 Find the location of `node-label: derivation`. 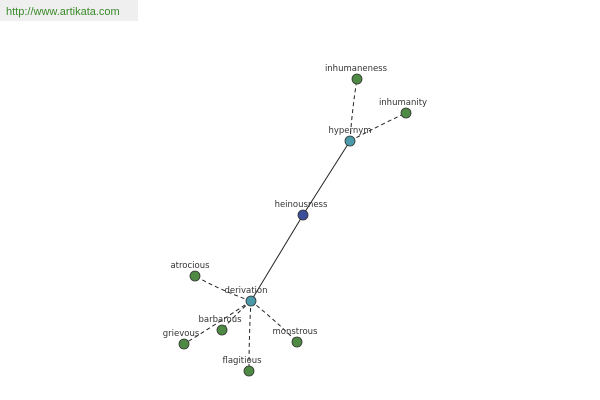

node-label: derivation is located at coordinates (245, 291).